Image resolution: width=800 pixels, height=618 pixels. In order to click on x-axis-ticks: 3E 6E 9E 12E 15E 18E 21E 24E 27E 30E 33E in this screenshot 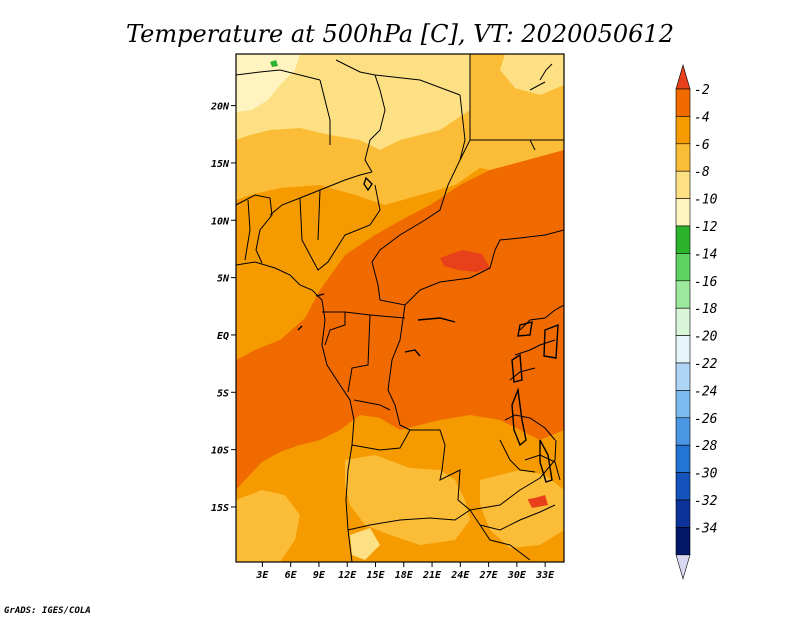, I will do `click(405, 571)`.